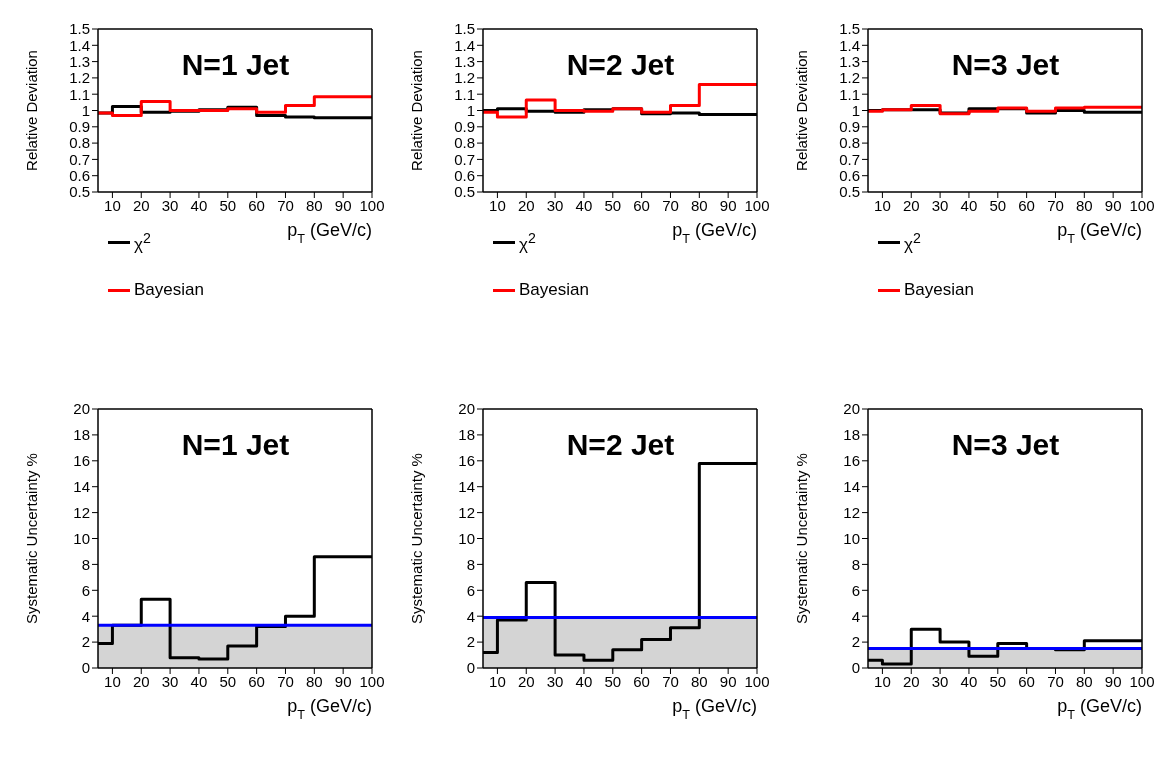  Describe the element at coordinates (81, 461) in the screenshot. I see `y-tick-label: 16` at that location.